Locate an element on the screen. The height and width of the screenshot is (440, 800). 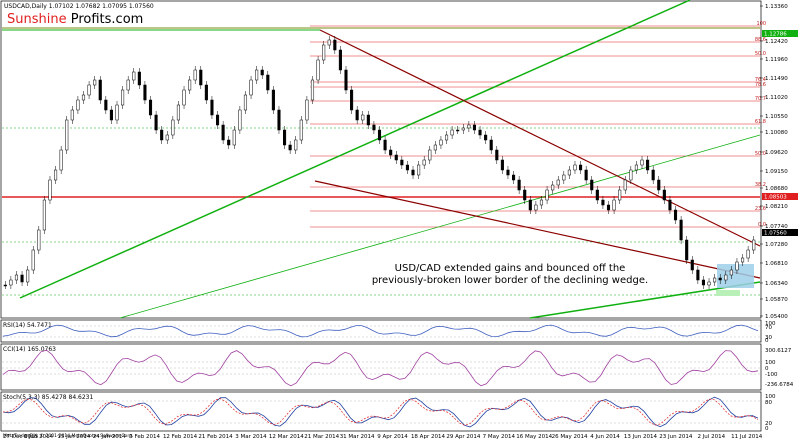
rsi-title: RSI(14) 54.7471 is located at coordinates (27, 325).